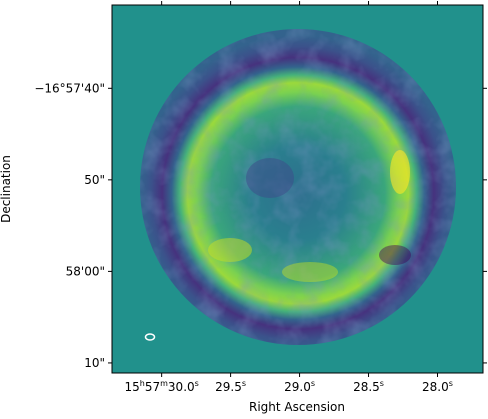 This screenshot has height=419, width=488. Describe the element at coordinates (368, 386) in the screenshot. I see `x-tick-label: 28.5s` at that location.